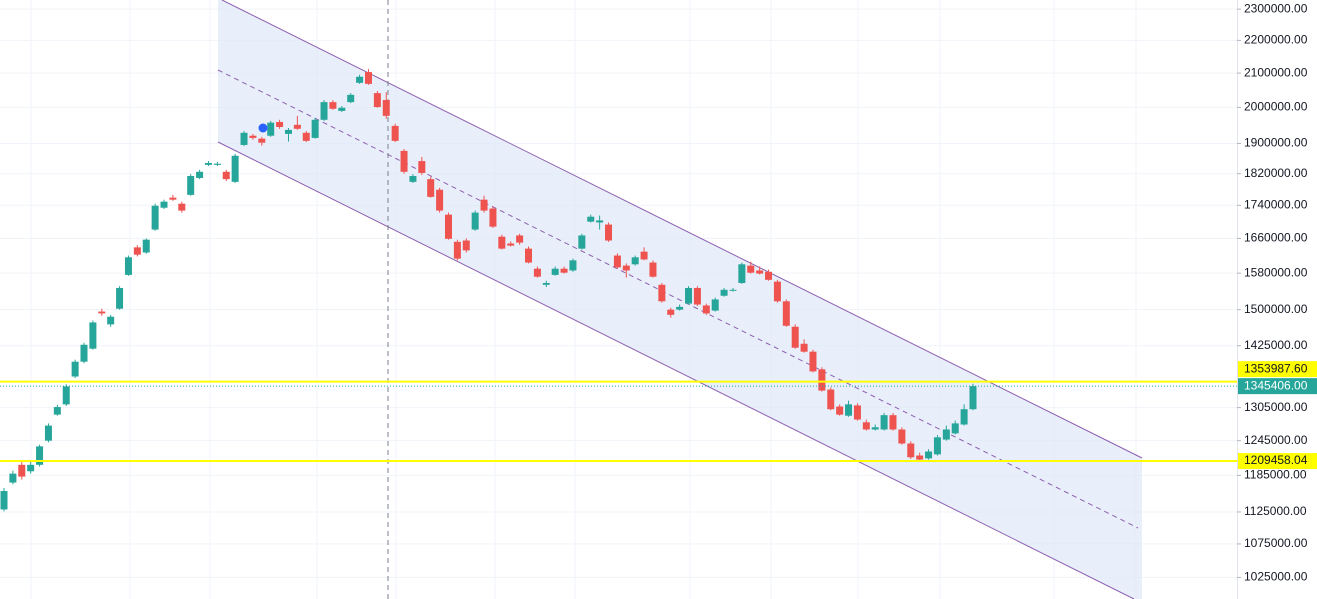 The width and height of the screenshot is (1317, 599). What do you see at coordinates (1276, 440) in the screenshot?
I see `y-tick-label: 1245000.00` at bounding box center [1276, 440].